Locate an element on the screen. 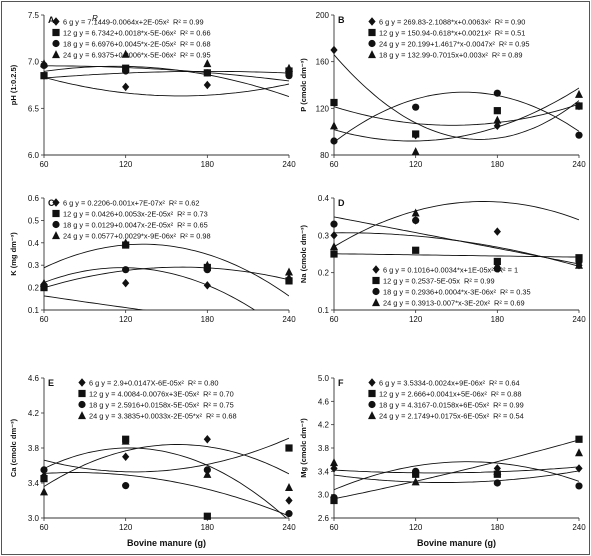 This screenshot has height=556, width=591. y-axis-label: K (mg dm⁻³) is located at coordinates (13, 254).